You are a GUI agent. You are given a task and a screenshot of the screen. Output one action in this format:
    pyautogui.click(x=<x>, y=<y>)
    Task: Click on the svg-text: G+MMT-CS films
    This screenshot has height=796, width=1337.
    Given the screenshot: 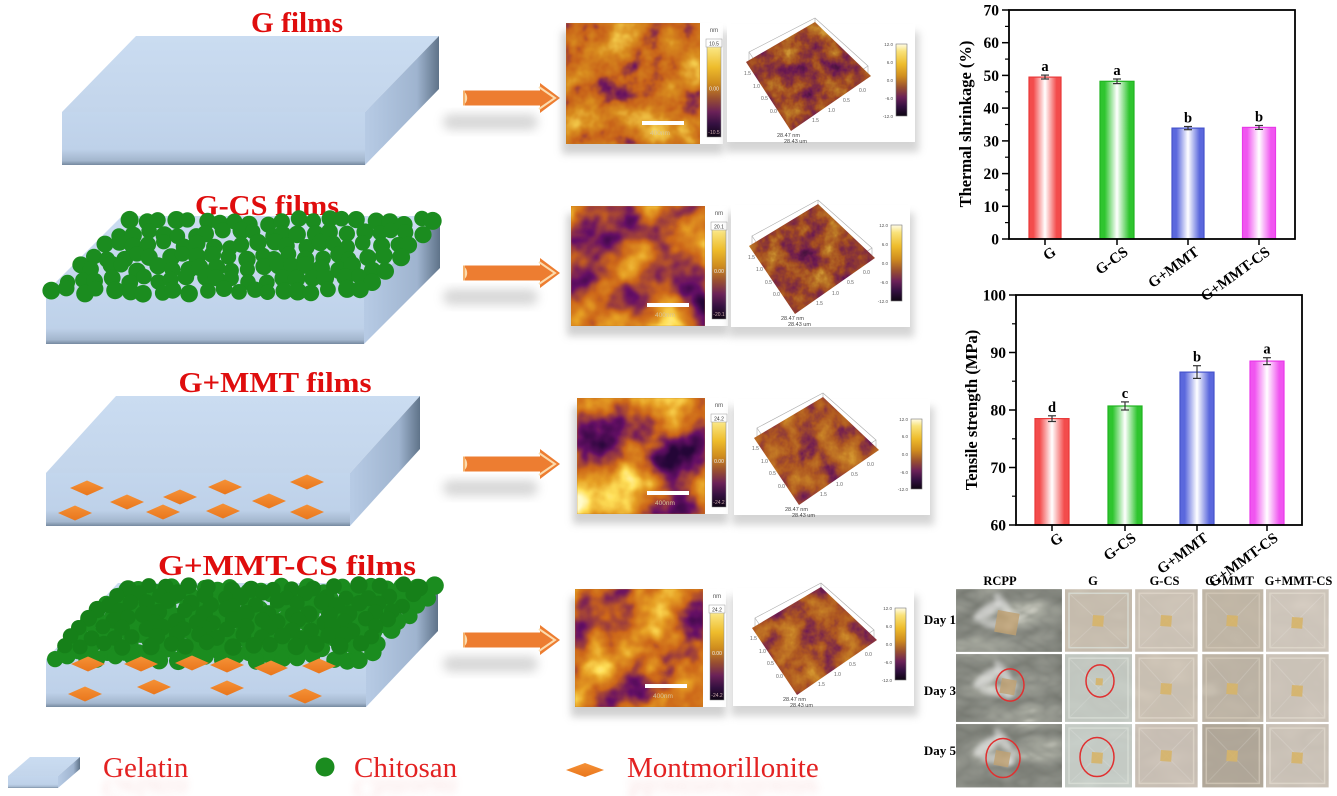 What is the action you would take?
    pyautogui.click(x=287, y=566)
    